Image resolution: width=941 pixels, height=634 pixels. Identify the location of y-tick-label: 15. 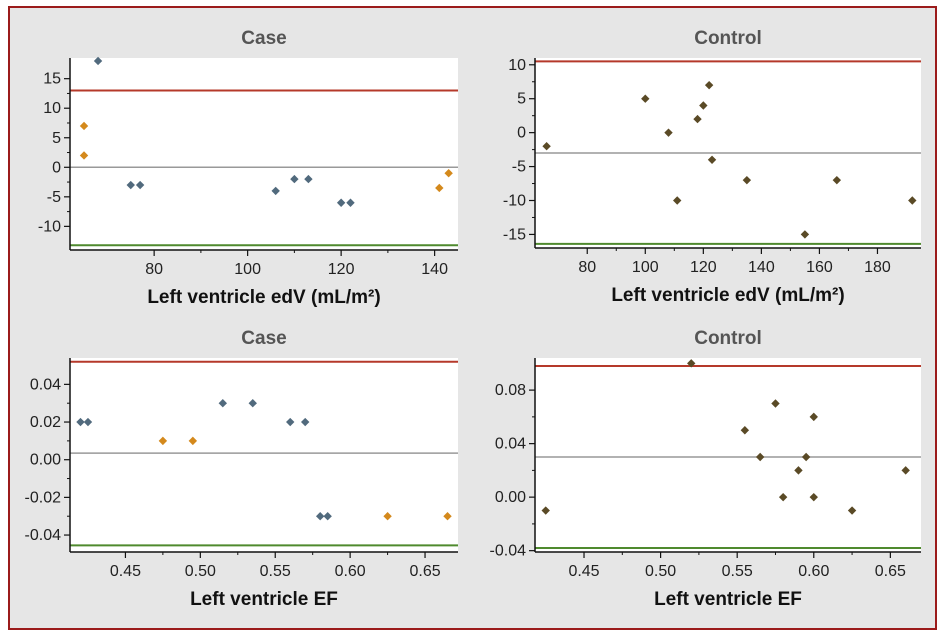
(52, 79).